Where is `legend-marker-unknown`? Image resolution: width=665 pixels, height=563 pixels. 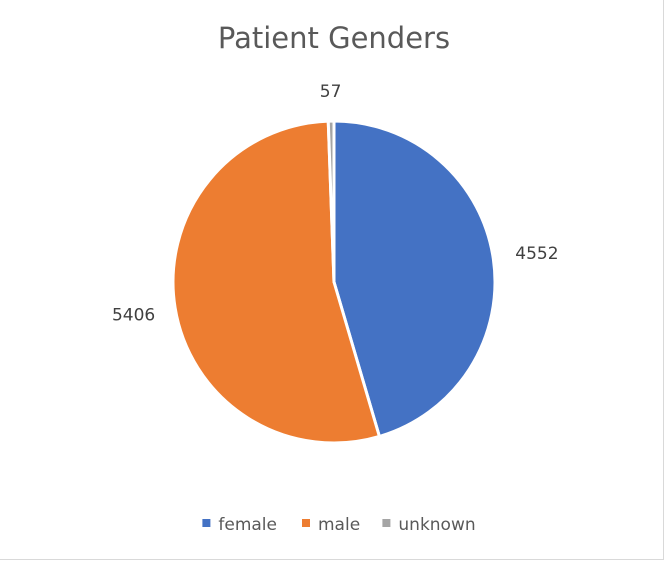 legend-marker-unknown is located at coordinates (386, 523).